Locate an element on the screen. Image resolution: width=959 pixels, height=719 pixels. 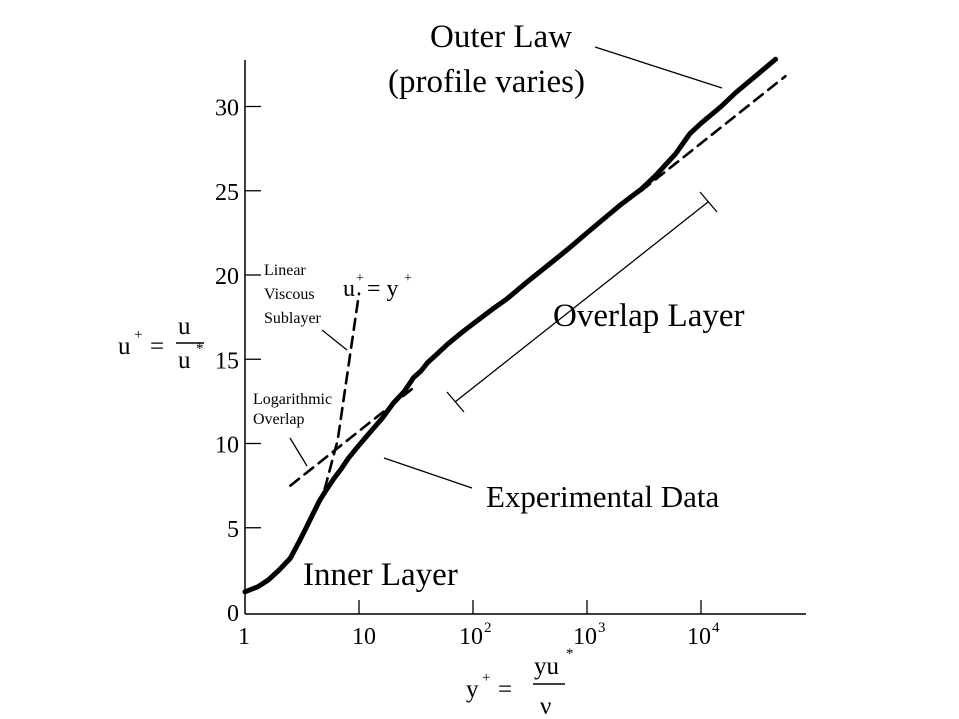
x-label-numerator: yu is located at coordinates (547, 666).